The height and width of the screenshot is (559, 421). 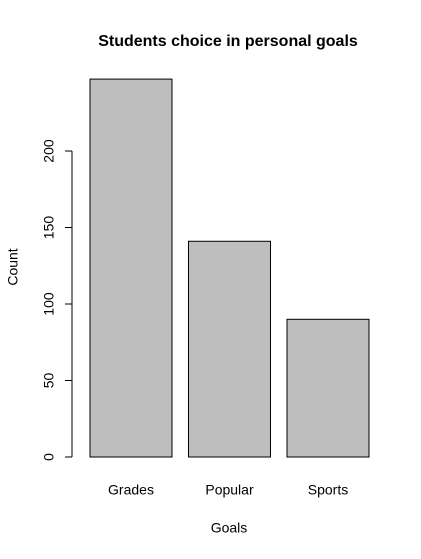 I want to click on y-tick-label: 100, so click(x=49, y=304).